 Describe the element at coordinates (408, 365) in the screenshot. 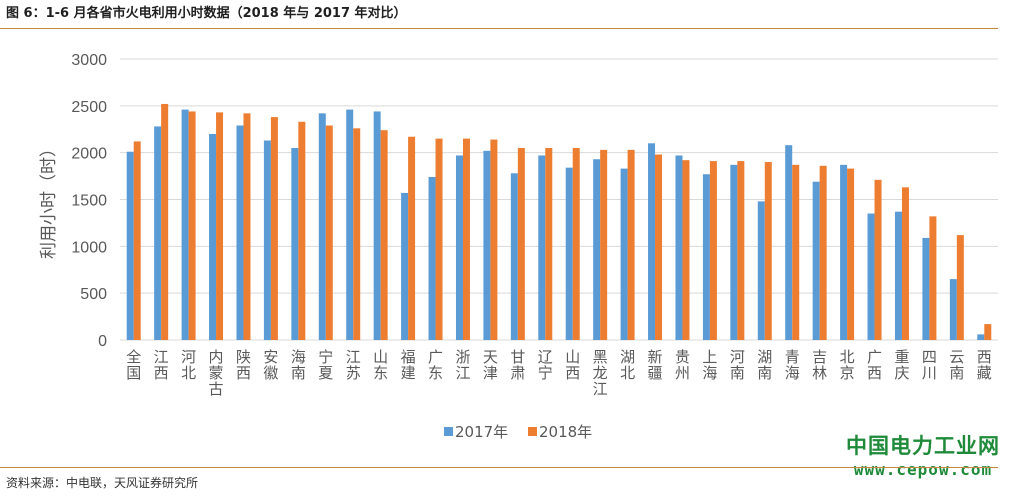

I see `x-tick-label: 福建` at that location.